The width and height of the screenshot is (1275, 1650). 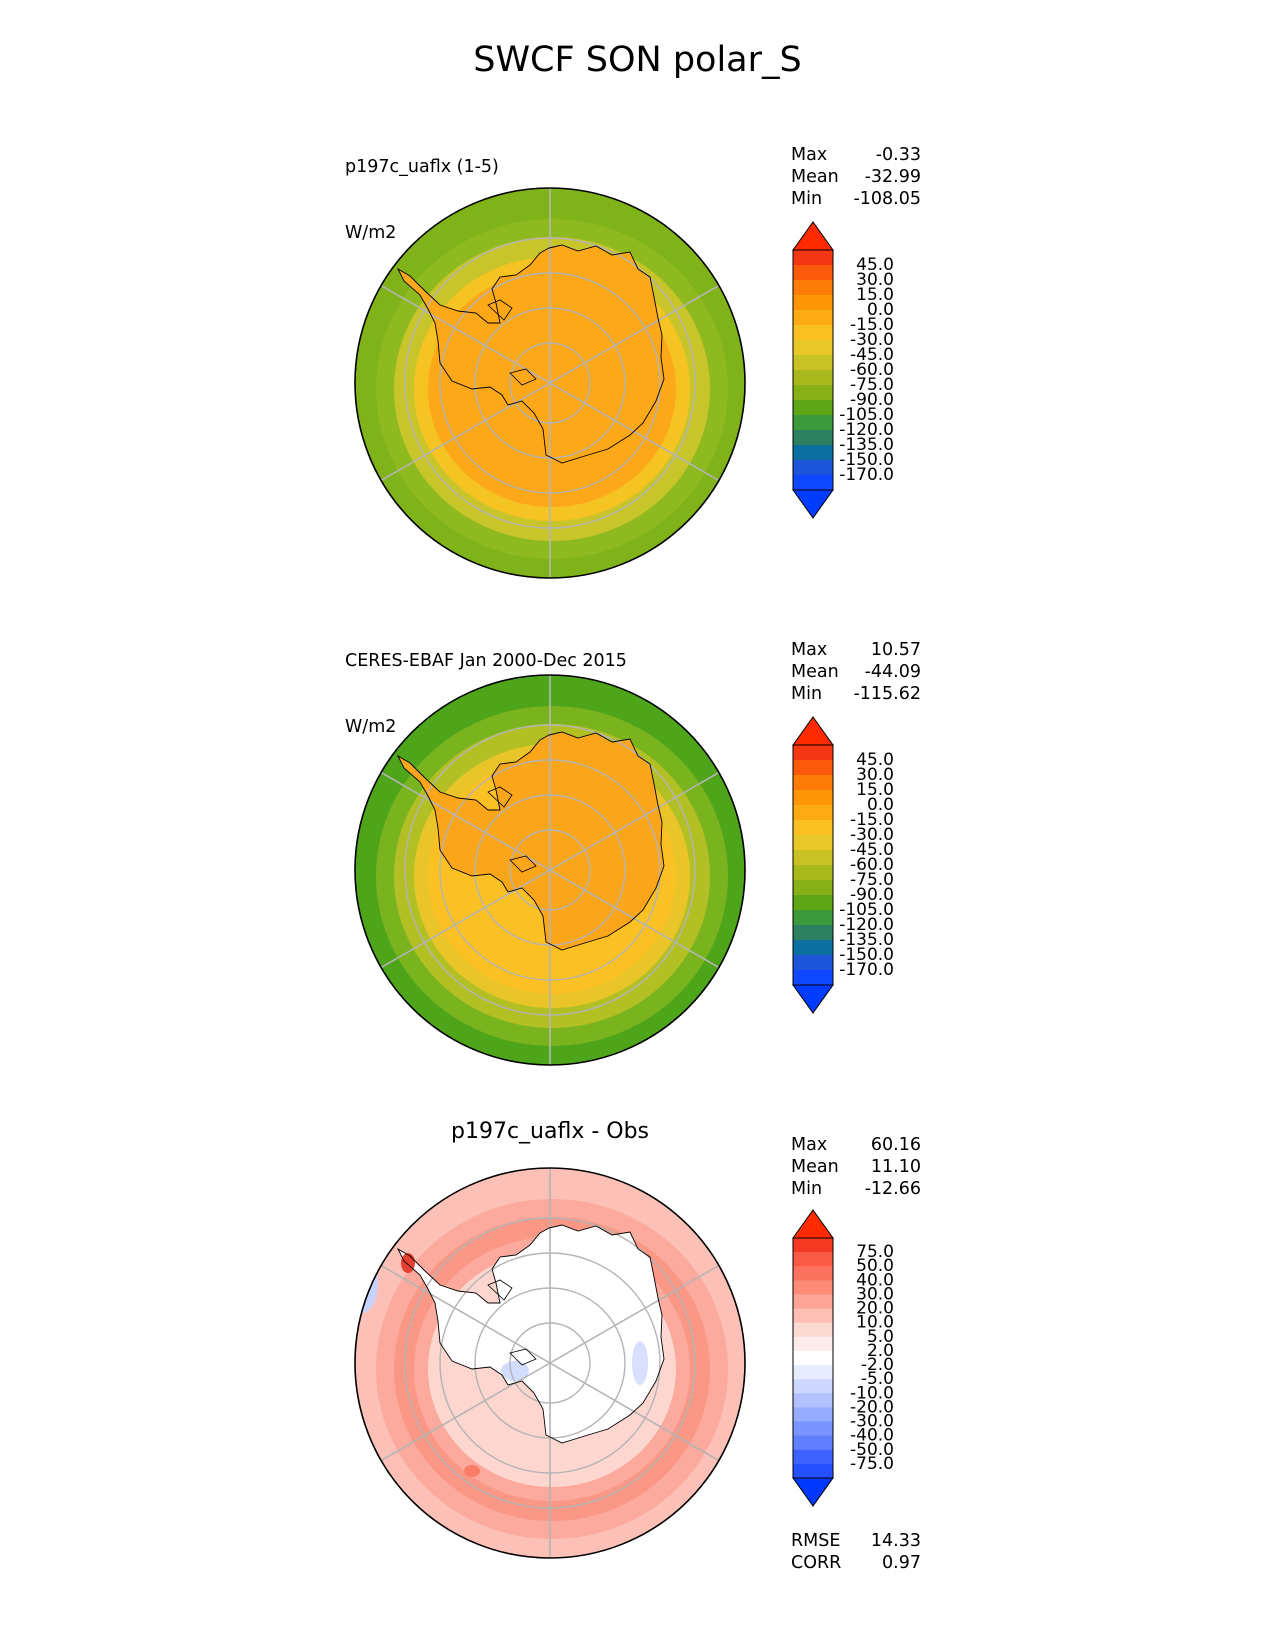 What do you see at coordinates (866, 940) in the screenshot?
I see `colorbar-tick-label: -135.0` at bounding box center [866, 940].